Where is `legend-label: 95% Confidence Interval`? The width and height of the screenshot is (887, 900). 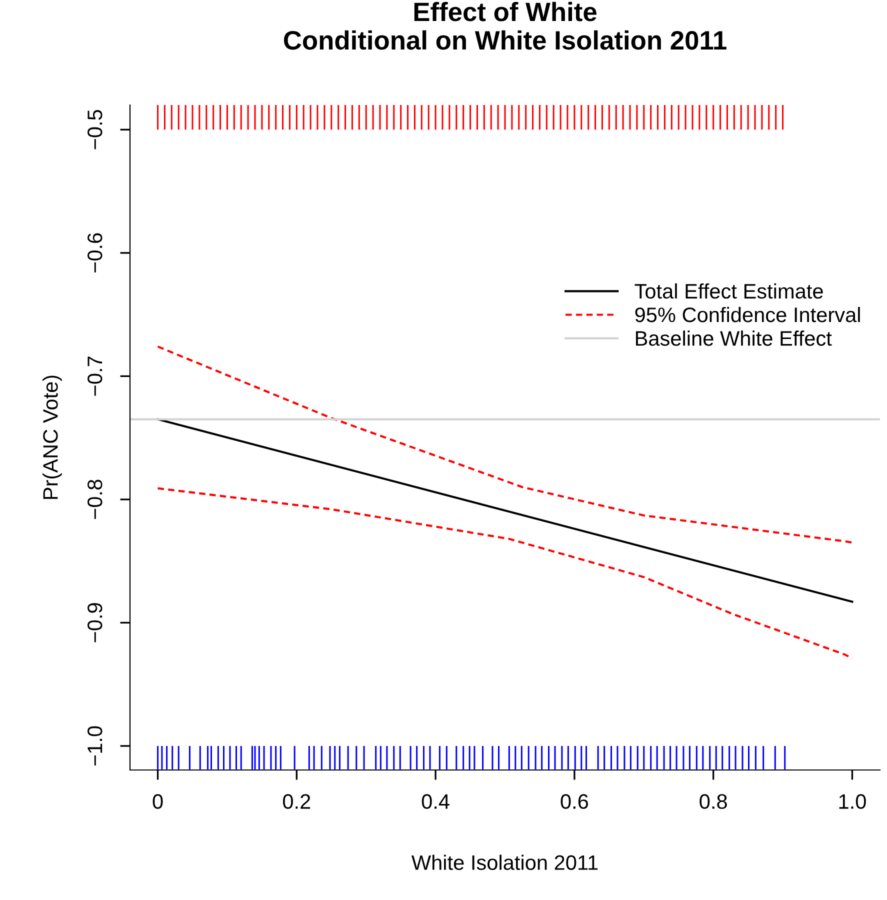 legend-label: 95% Confidence Interval is located at coordinates (747, 314).